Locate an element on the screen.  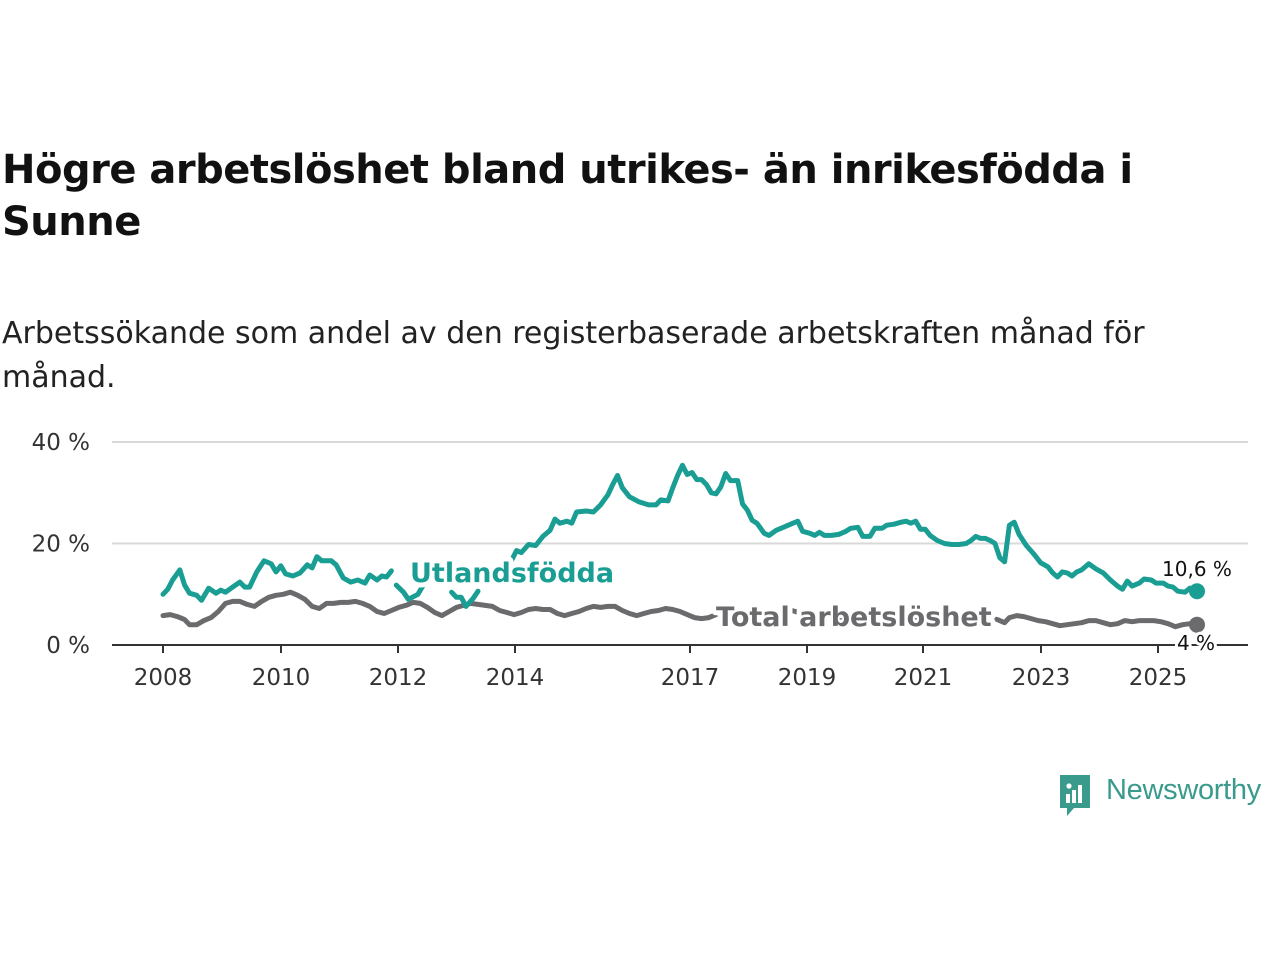
end-point-utlandsfodda is located at coordinates (1197, 591).